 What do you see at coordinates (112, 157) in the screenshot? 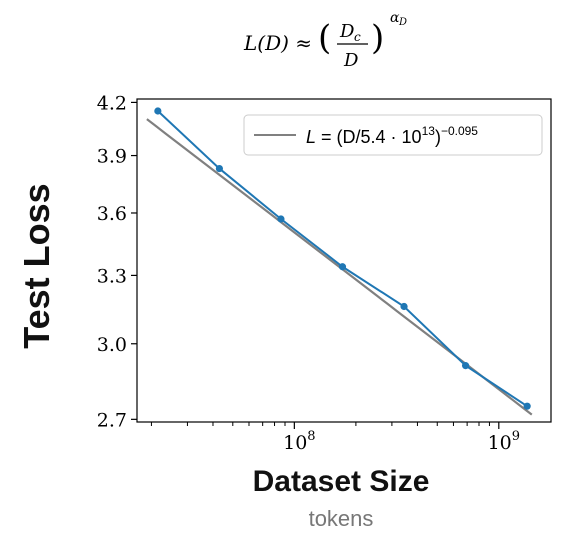
I see `y-tick-label: 3.9` at bounding box center [112, 157].